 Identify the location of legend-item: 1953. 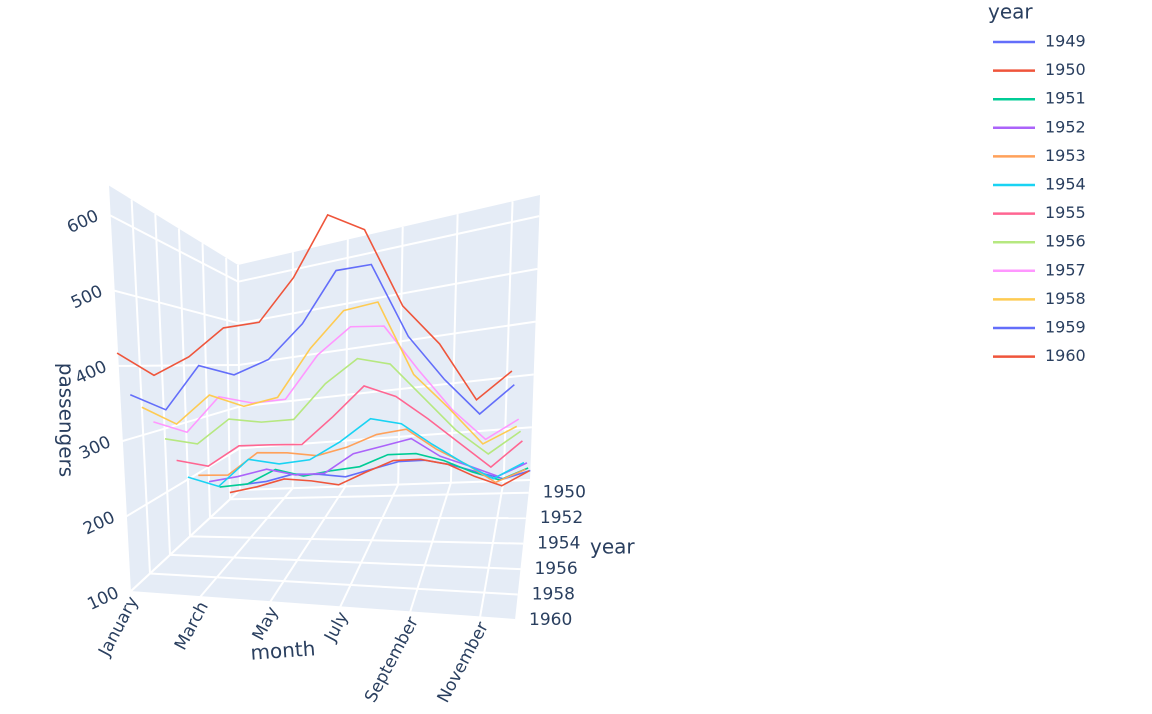
(1039, 155).